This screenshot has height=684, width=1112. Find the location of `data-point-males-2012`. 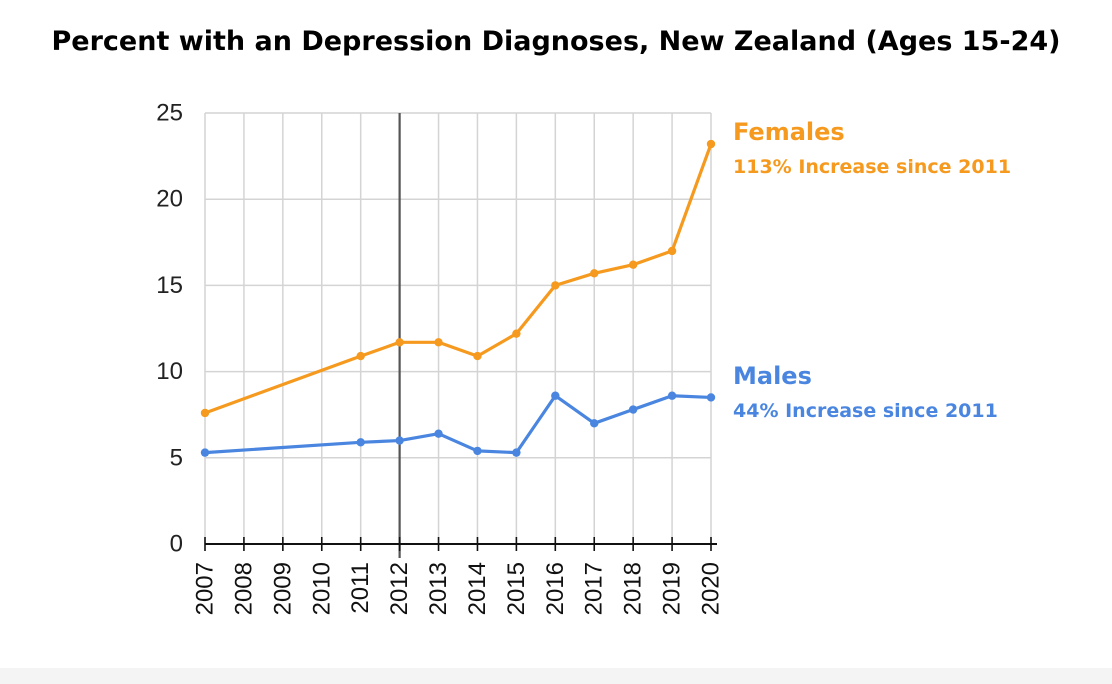

data-point-males-2012 is located at coordinates (399, 440).